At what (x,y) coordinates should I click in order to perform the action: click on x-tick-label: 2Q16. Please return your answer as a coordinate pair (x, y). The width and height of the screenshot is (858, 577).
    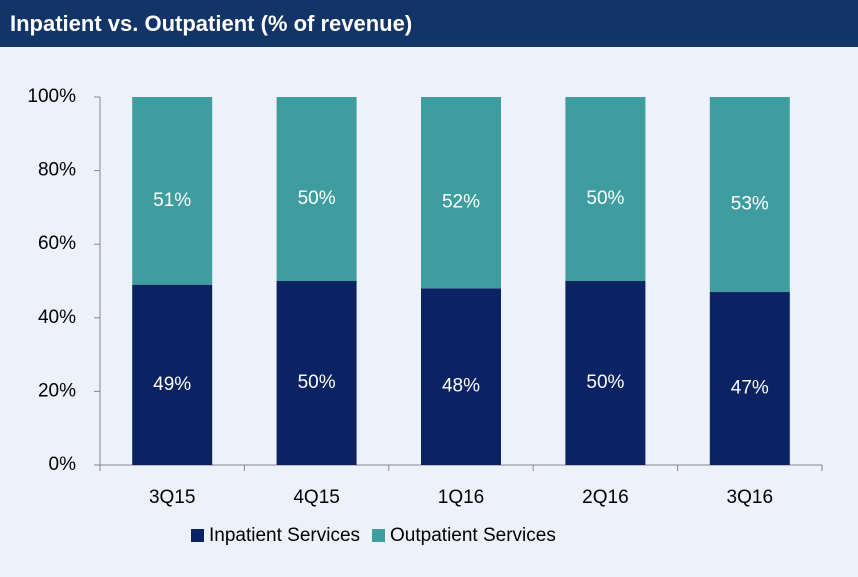
    Looking at the image, I should click on (605, 497).